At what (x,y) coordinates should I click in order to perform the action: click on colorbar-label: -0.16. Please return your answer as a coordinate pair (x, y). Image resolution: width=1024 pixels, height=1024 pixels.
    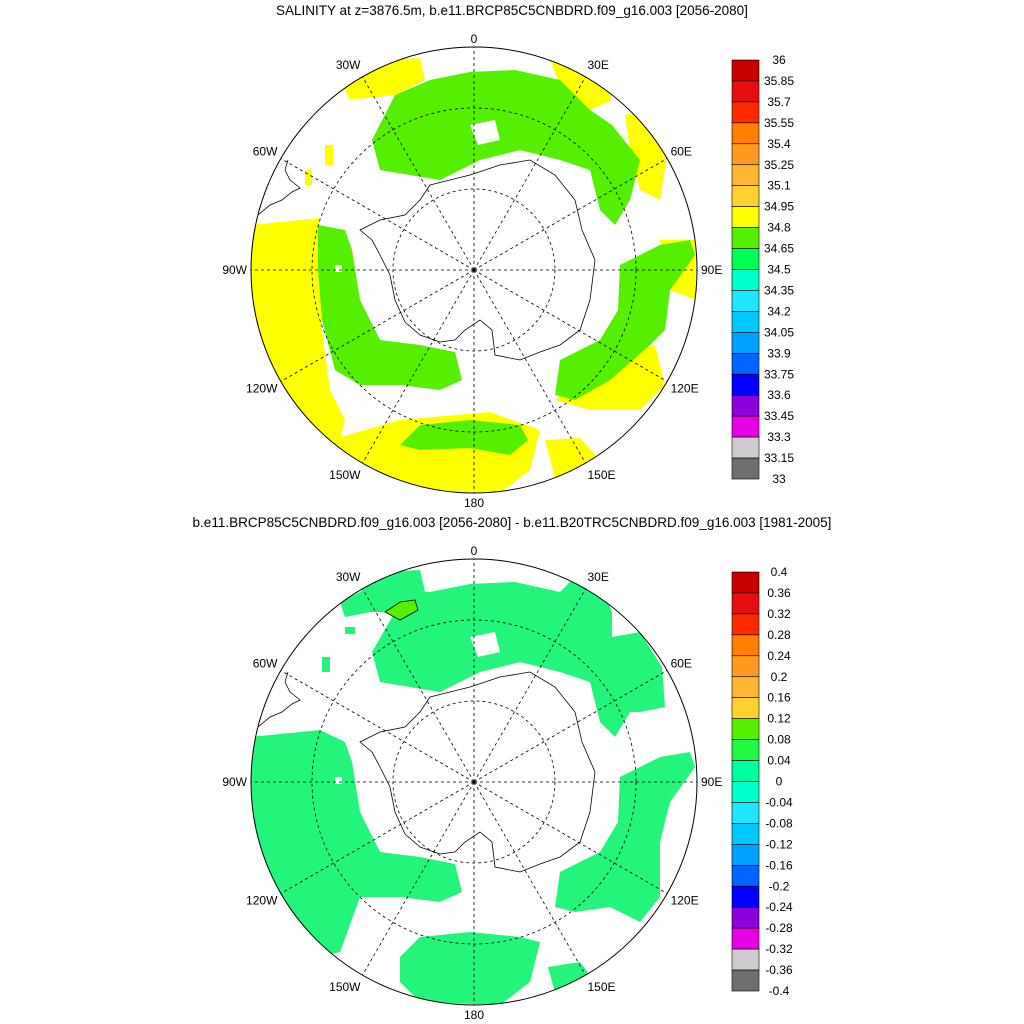
    Looking at the image, I should click on (779, 865).